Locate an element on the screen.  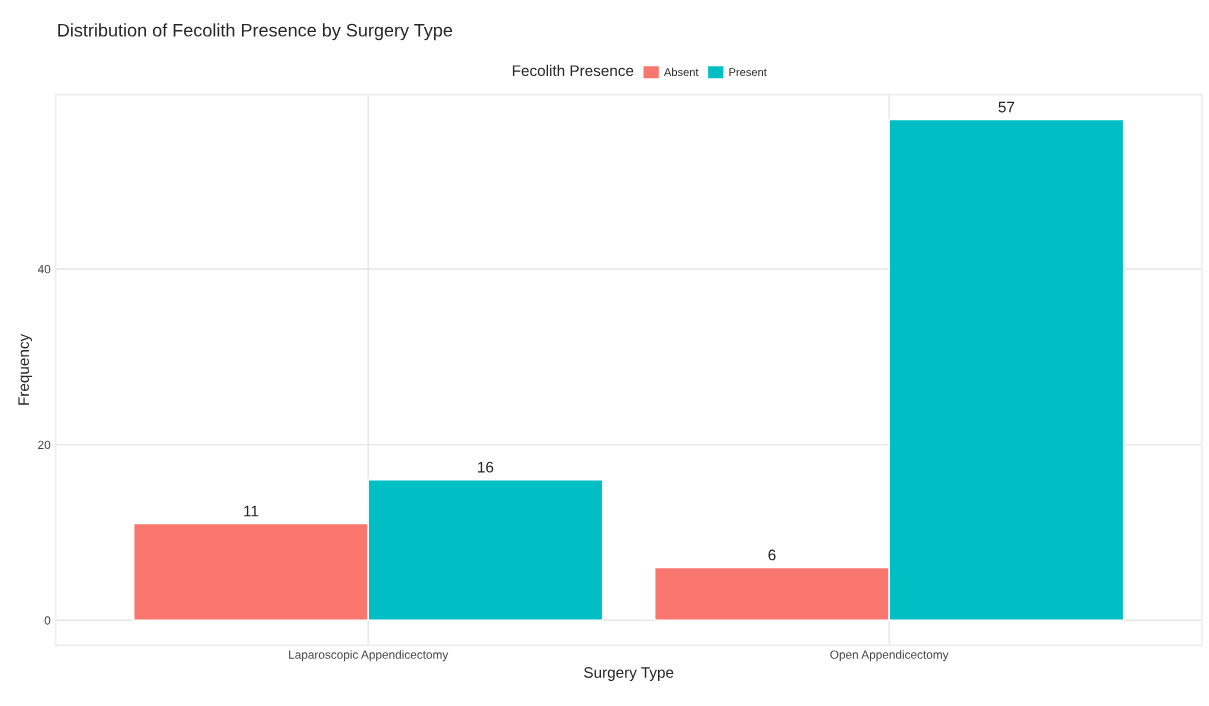
data-label: 57 is located at coordinates (1006, 107).